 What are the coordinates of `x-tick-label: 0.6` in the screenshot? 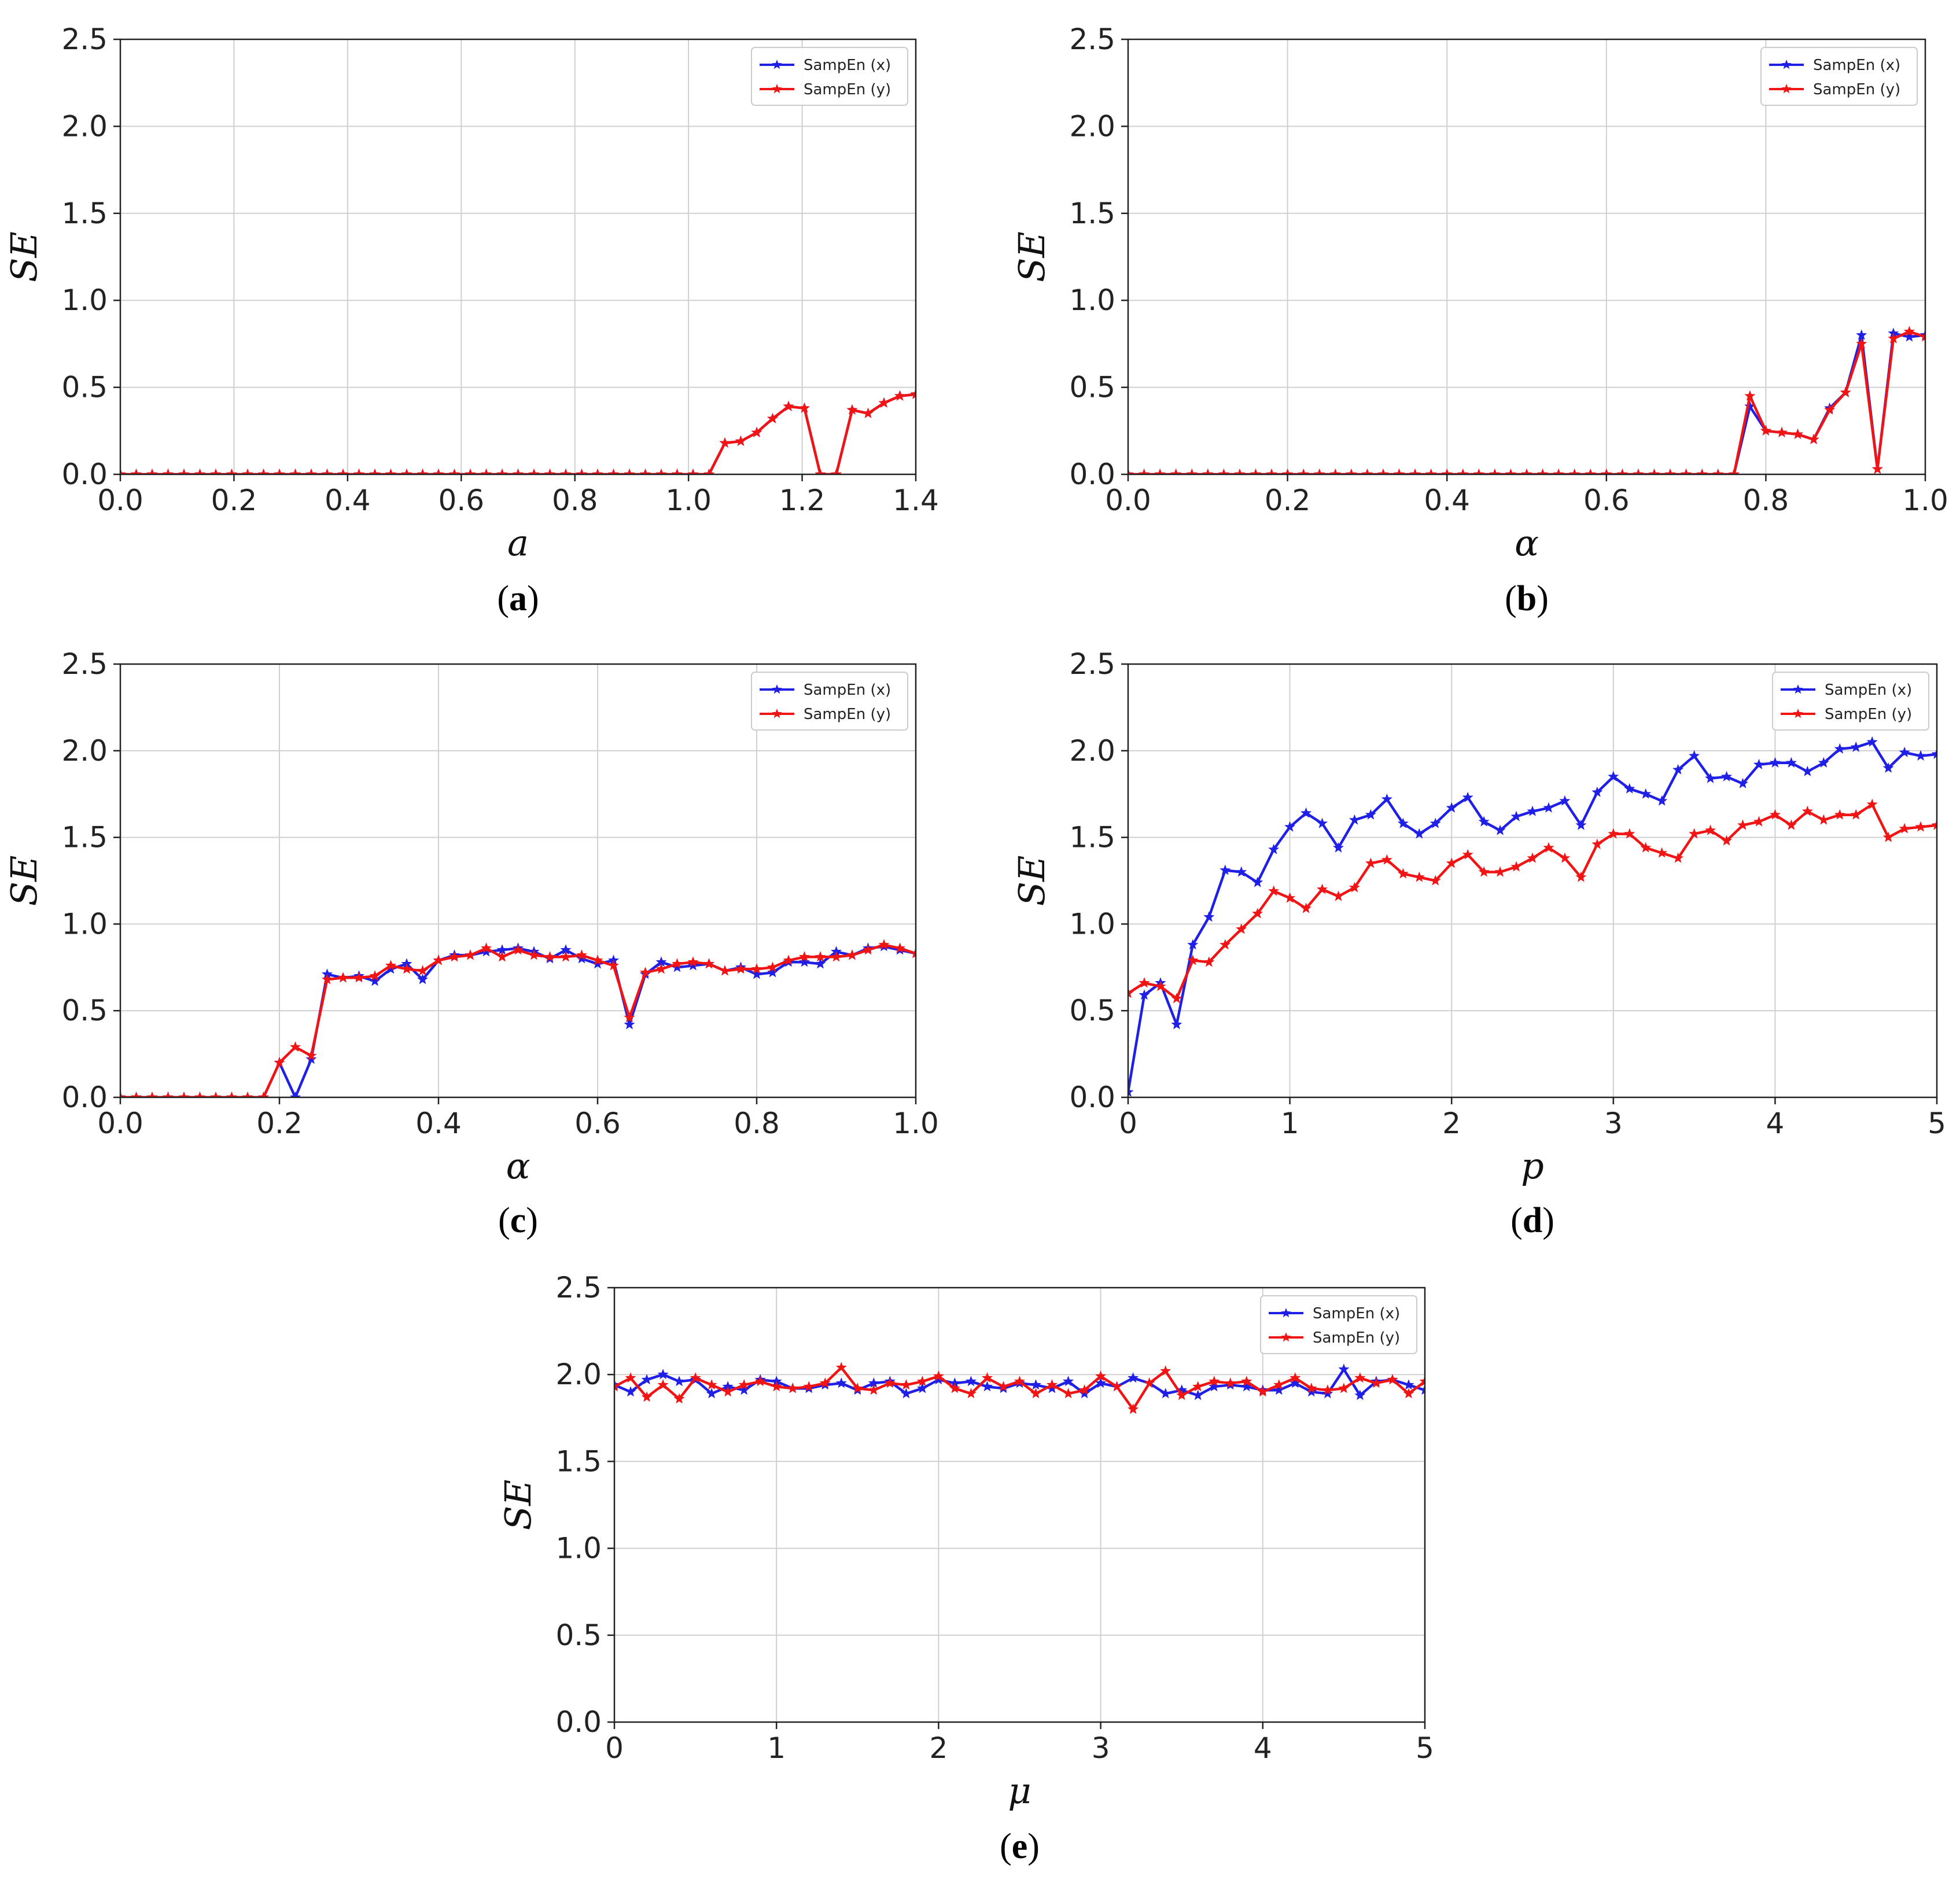 It's located at (462, 501).